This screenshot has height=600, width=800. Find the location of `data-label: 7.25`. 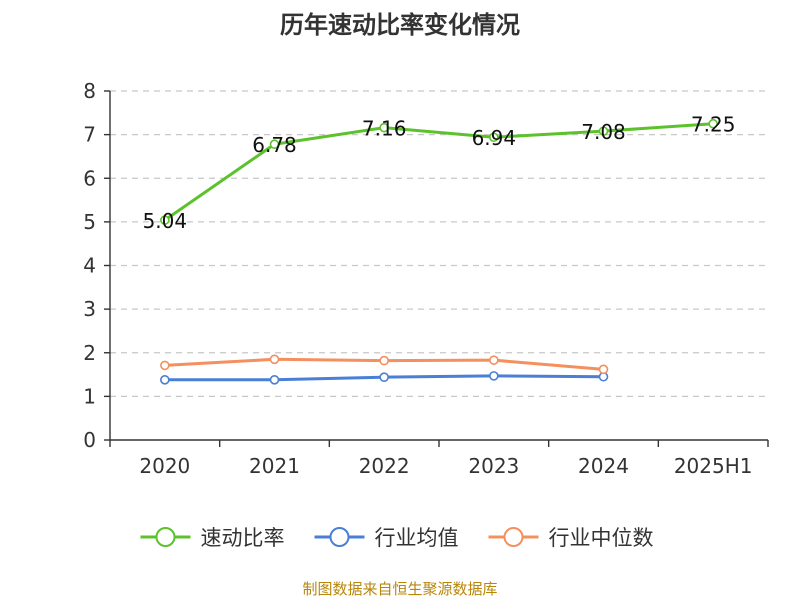

data-label: 7.25 is located at coordinates (713, 125).